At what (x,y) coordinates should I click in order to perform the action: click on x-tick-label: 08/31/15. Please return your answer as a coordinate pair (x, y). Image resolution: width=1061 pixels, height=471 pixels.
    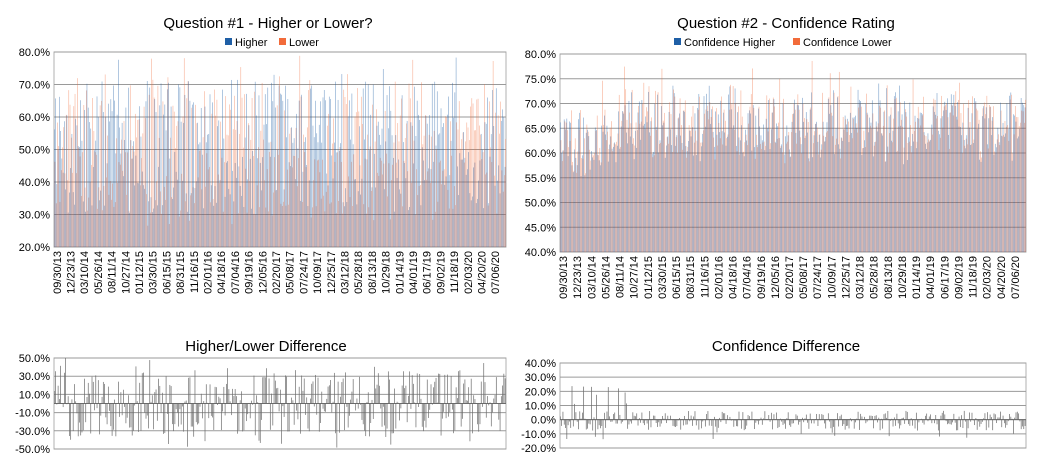
    Looking at the image, I should click on (181, 272).